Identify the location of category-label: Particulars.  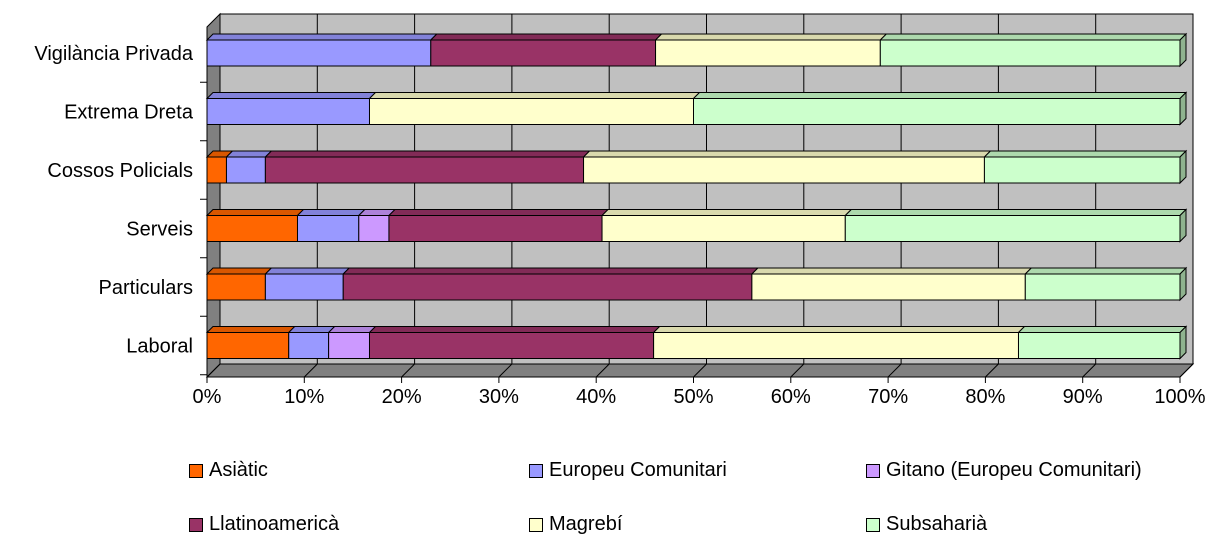
(146, 288).